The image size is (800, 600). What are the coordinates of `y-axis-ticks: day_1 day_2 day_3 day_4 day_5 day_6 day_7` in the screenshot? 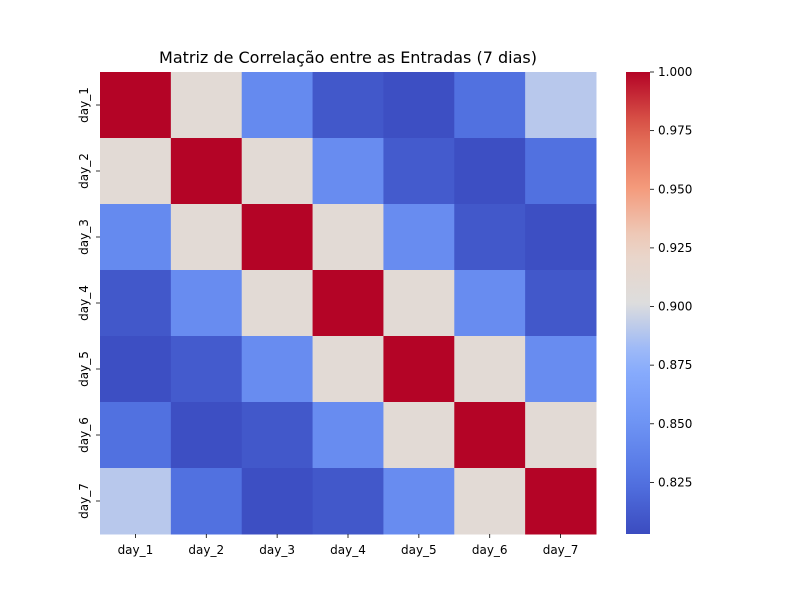 It's located at (88, 303).